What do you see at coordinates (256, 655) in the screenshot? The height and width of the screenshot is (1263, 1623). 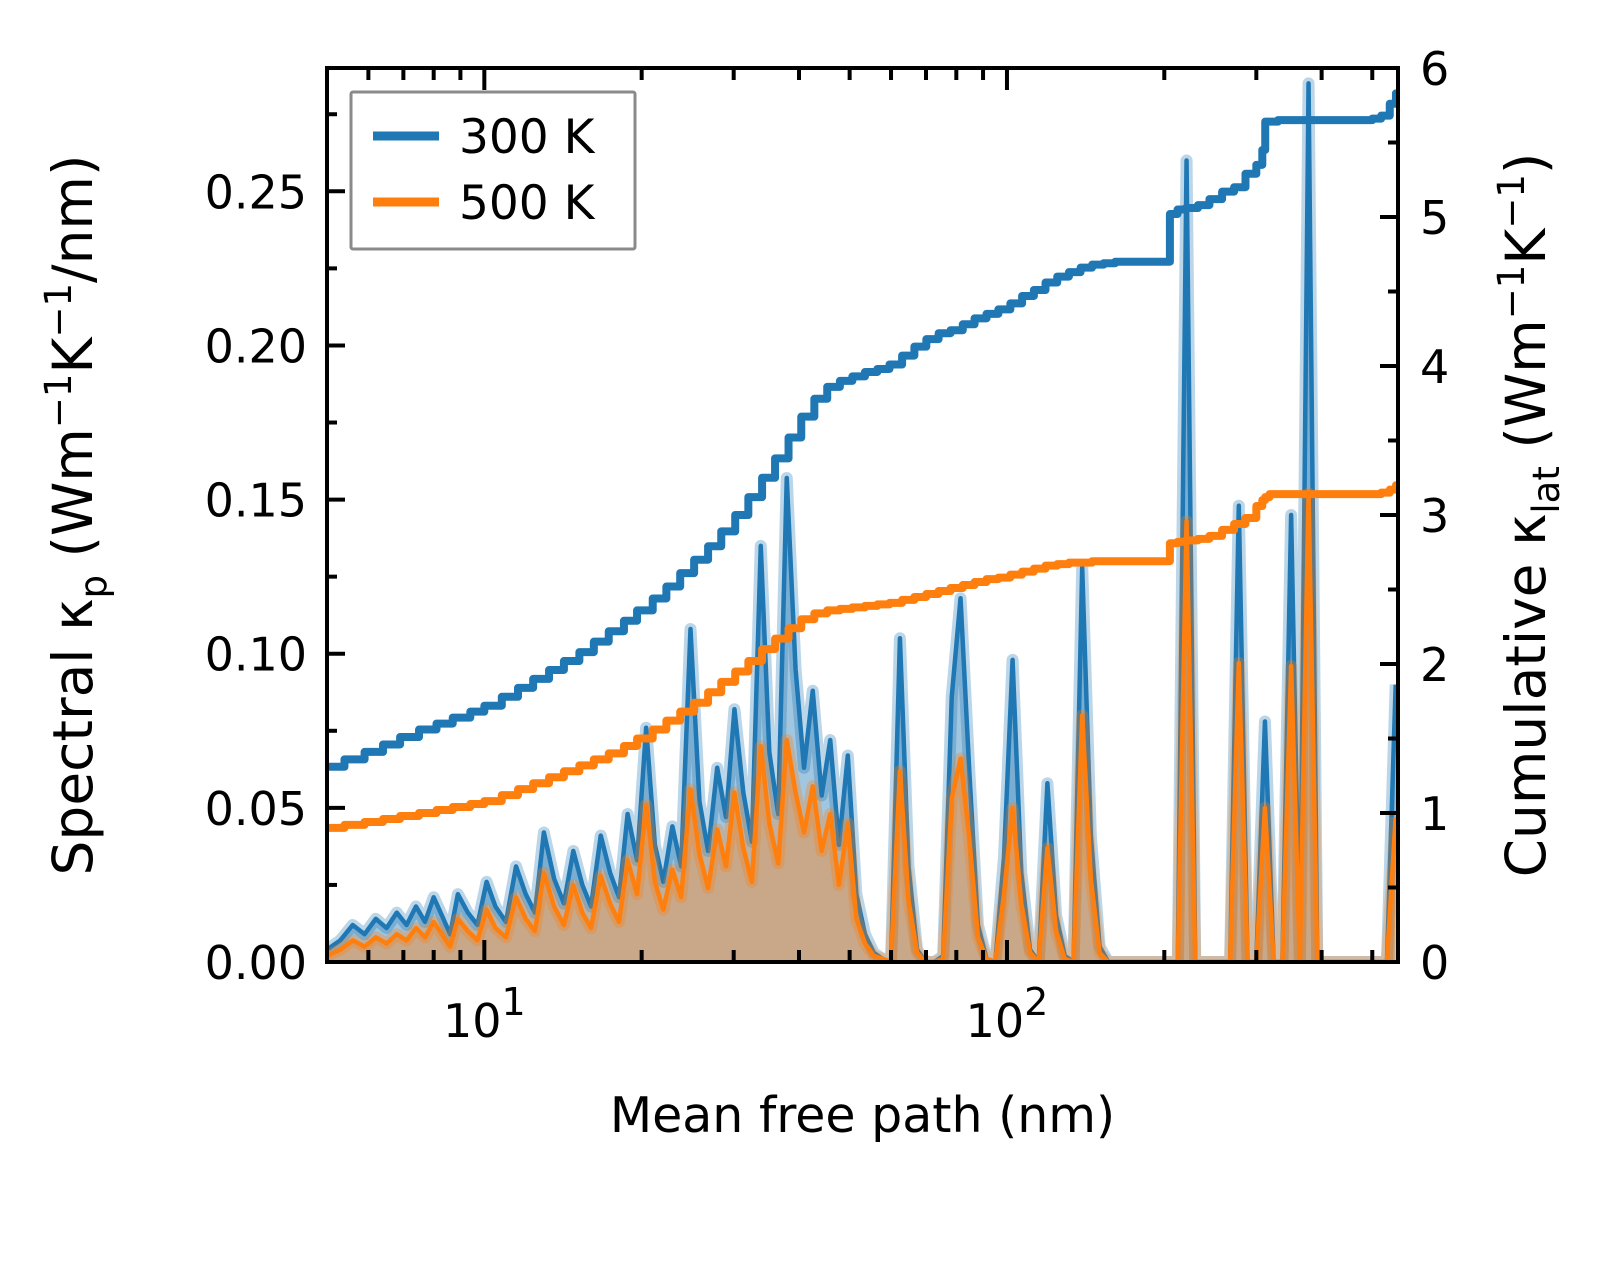 I see `y-left-tick-label: 0.10` at bounding box center [256, 655].